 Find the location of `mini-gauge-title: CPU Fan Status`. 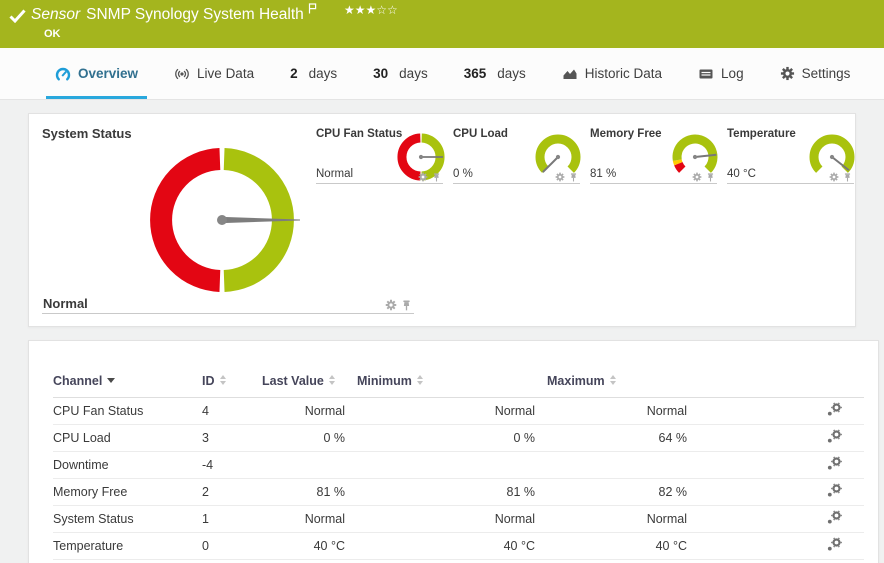

mini-gauge-title: CPU Fan Status is located at coordinates (359, 134).